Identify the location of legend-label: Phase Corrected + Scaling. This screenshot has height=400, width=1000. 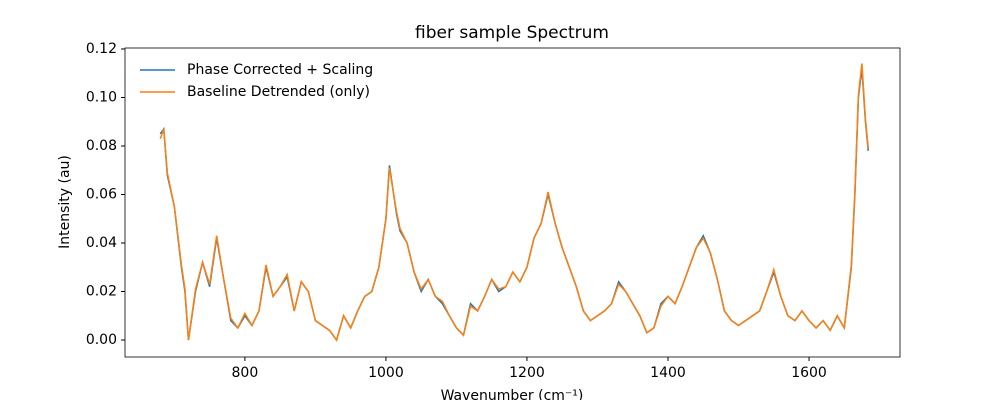
(280, 70).